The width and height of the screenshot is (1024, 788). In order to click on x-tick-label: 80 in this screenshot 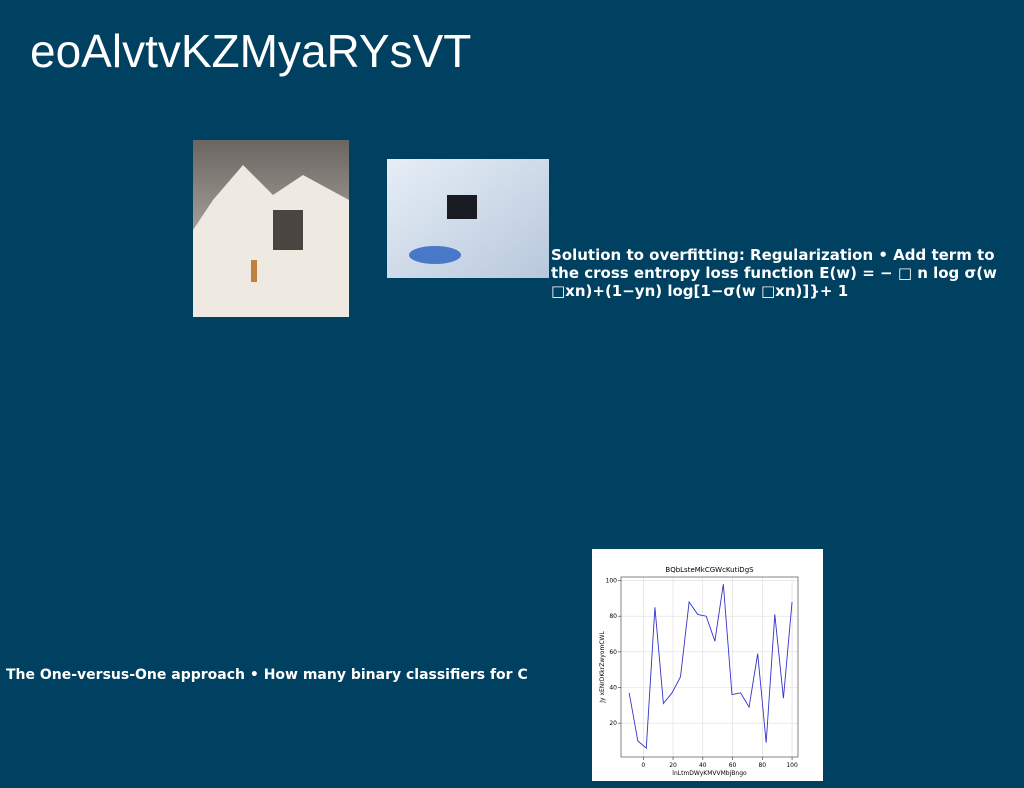, I will do `click(762, 765)`.